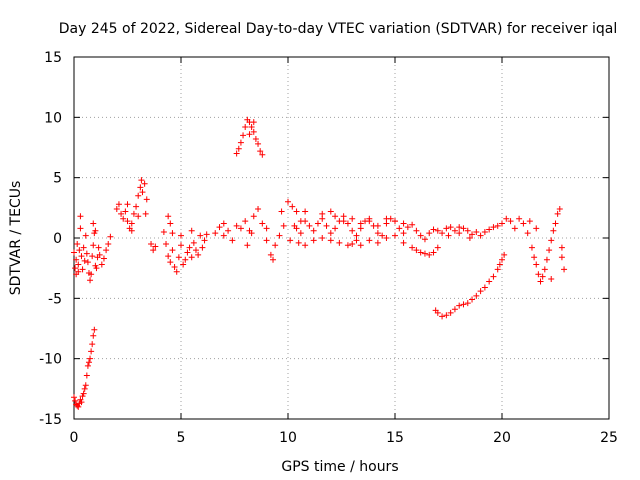  I want to click on series-seg9, so click(354, 218).